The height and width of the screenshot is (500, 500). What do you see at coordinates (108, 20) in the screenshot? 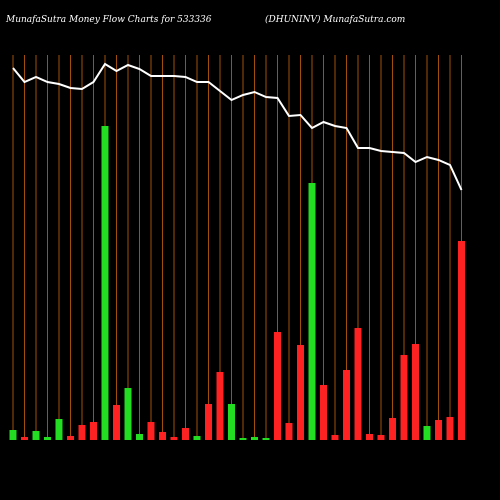
I see `chart-title: MunafaSutra Money Flow Charts for 533336` at bounding box center [108, 20].